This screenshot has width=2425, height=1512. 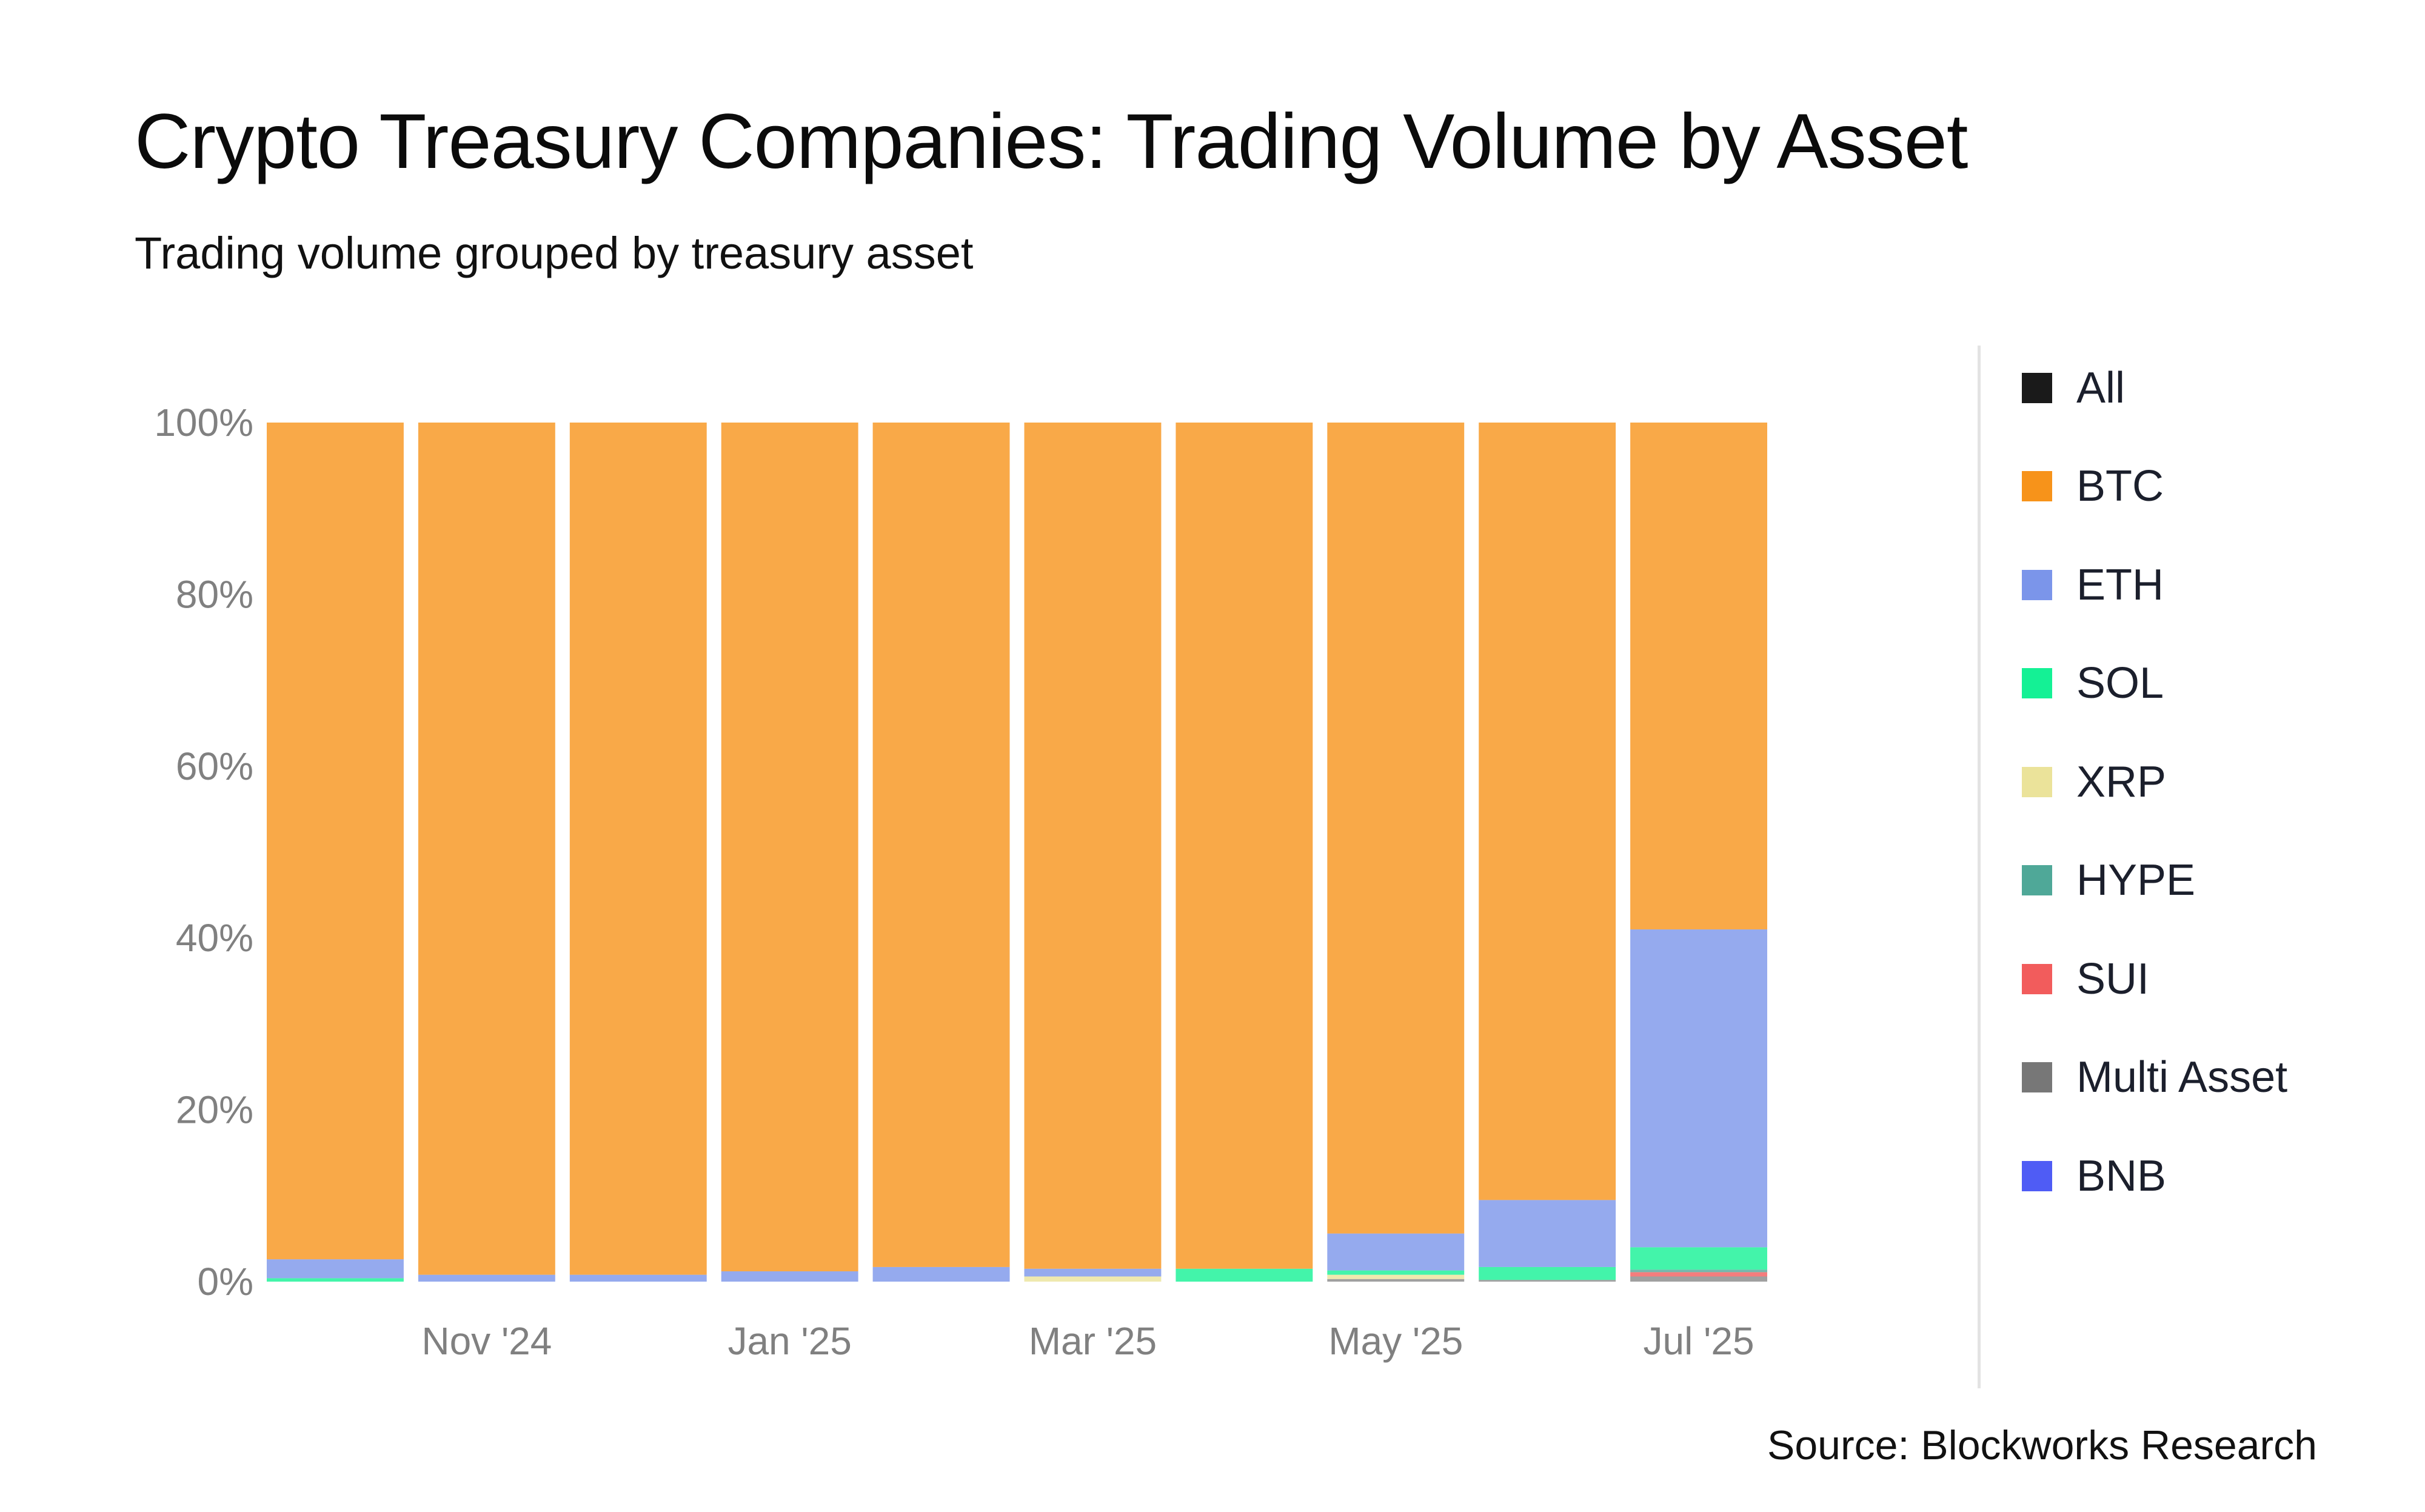 I want to click on legend-item-sol: SOL, so click(x=2093, y=684).